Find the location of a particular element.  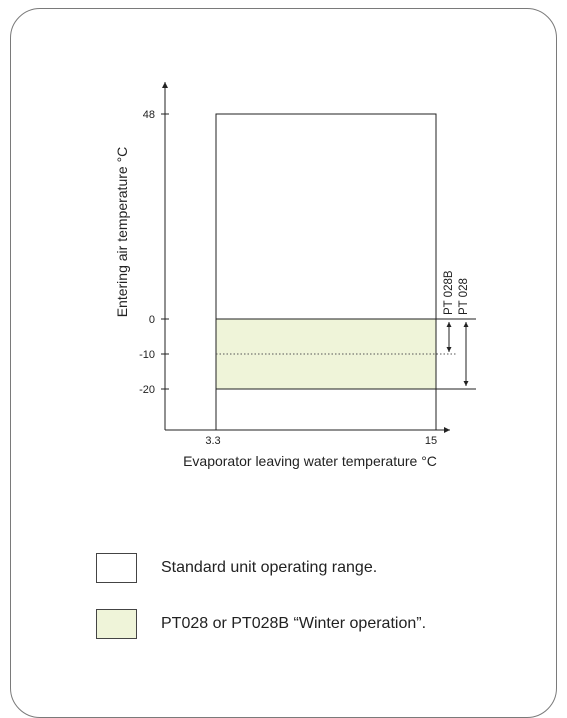

y-tick-label-0: 0 is located at coordinates (152, 320).